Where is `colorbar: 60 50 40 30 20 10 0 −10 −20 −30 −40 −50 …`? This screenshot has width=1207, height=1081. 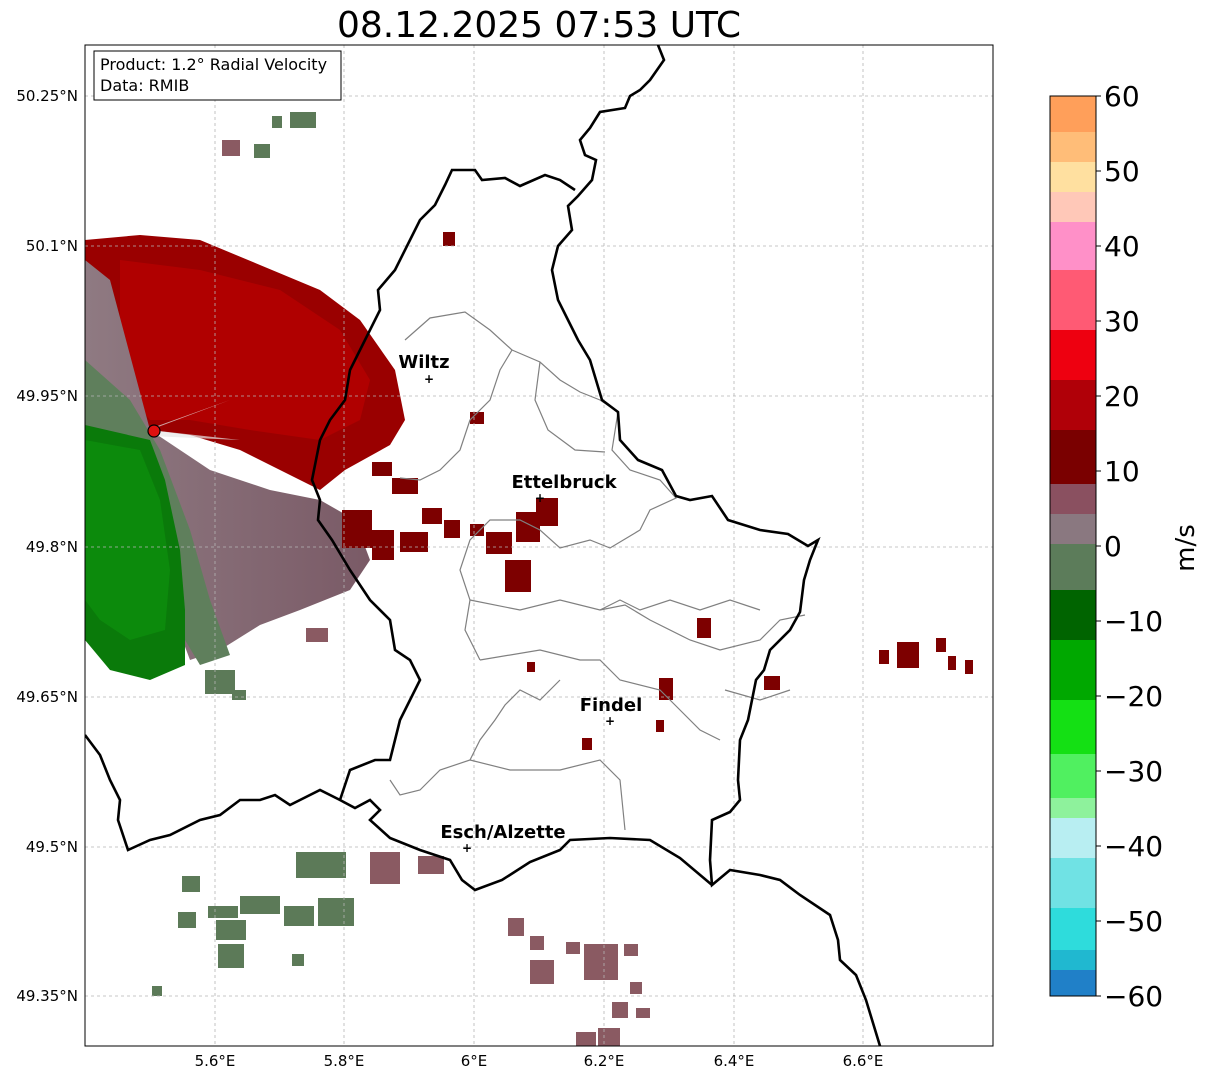
colorbar: 60 50 40 30 20 10 0 −10 −20 −30 −40 −50 … is located at coordinates (1125, 546).